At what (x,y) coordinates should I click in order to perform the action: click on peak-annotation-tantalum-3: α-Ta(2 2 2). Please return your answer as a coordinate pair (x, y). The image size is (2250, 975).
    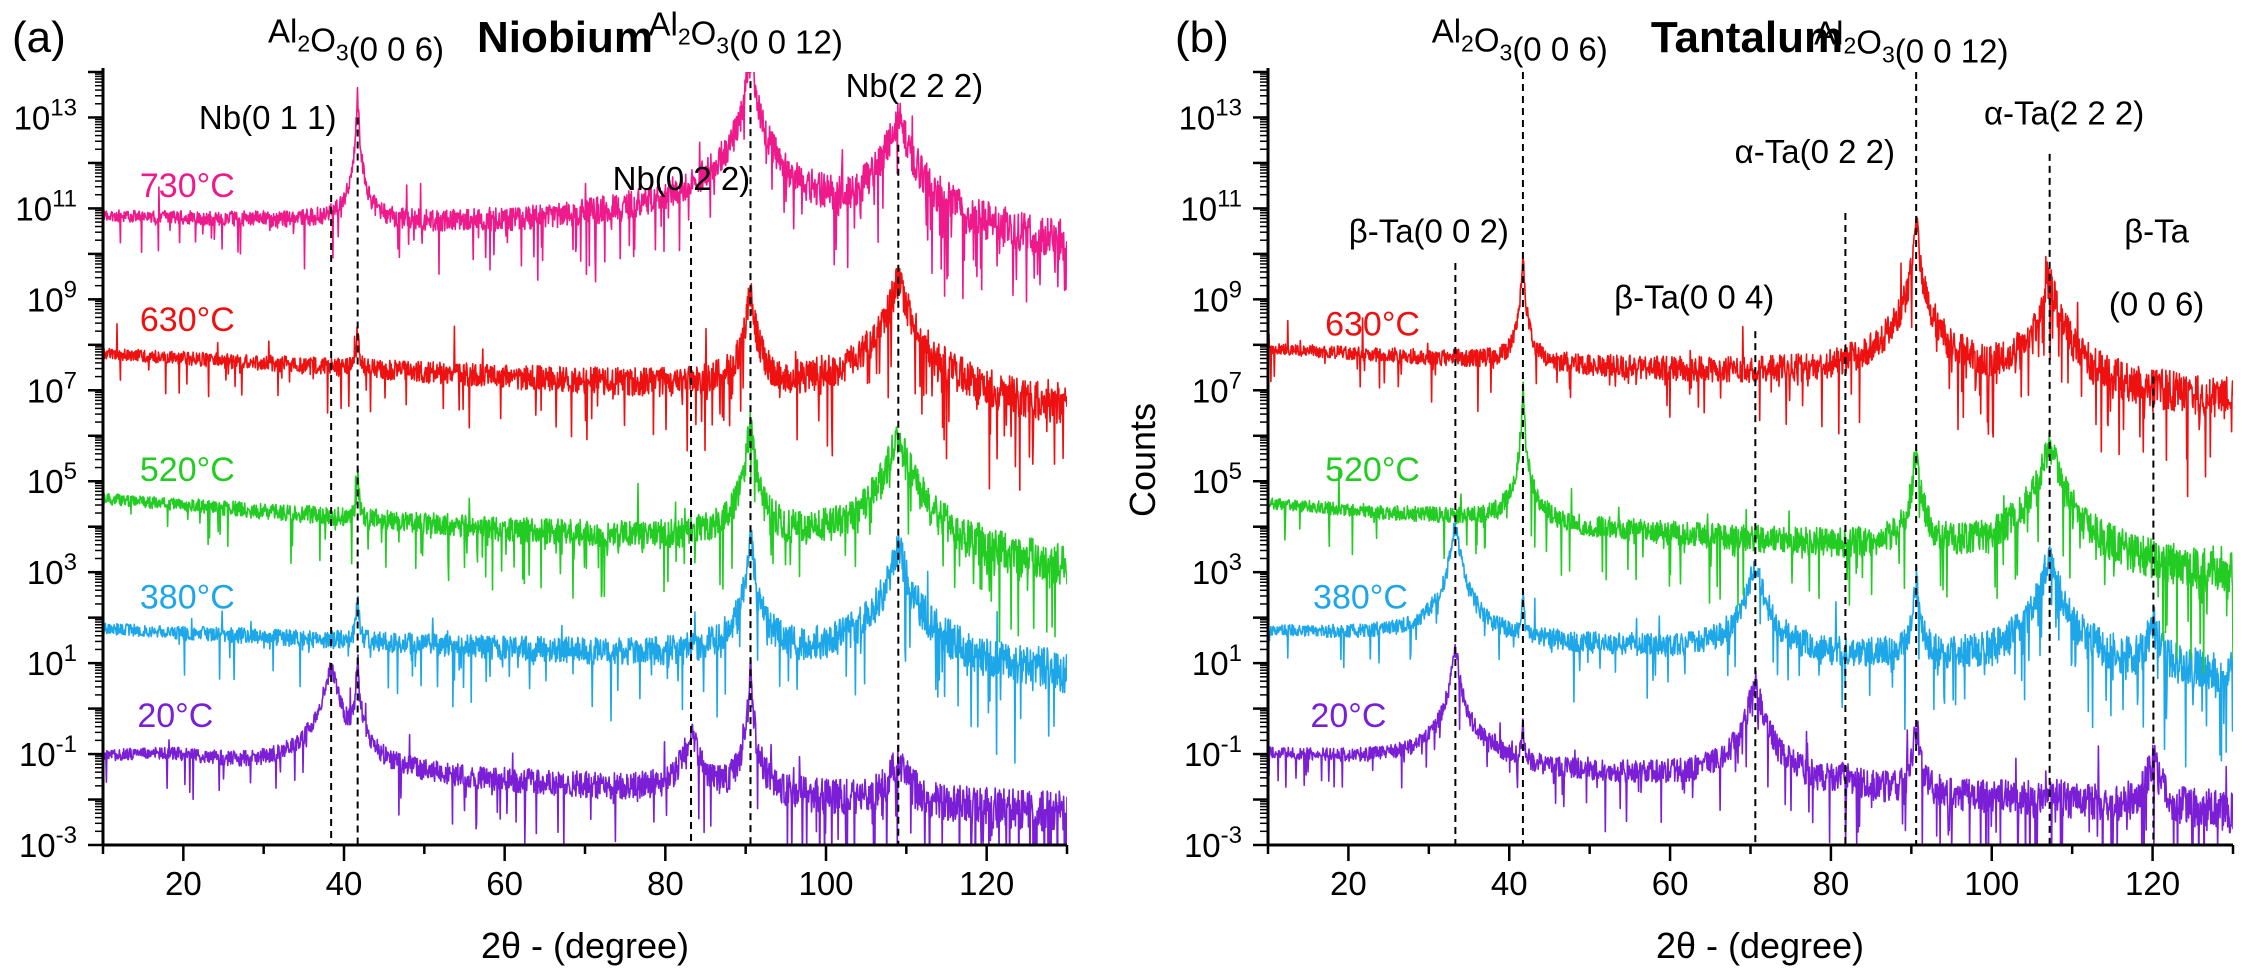
    Looking at the image, I should click on (2064, 112).